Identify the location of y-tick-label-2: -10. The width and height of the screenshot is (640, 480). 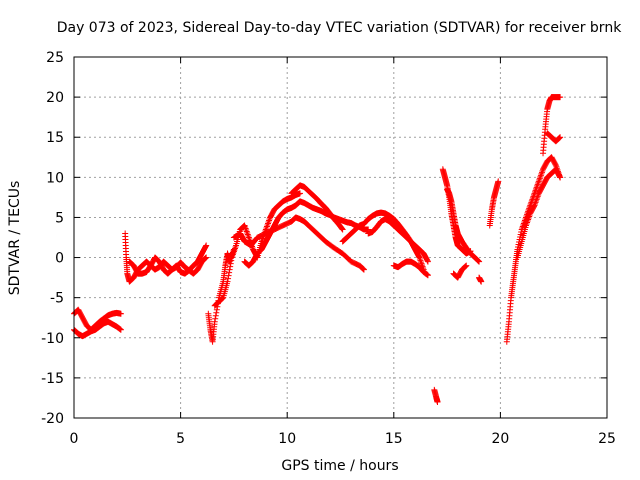
(52, 339).